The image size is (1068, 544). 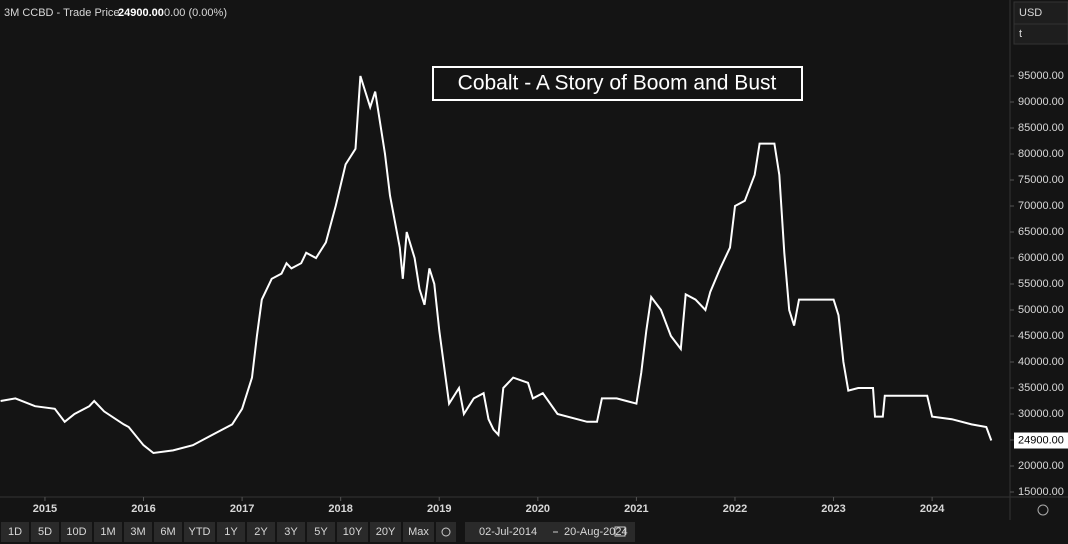 What do you see at coordinates (1030, 13) in the screenshot?
I see `currency: USD` at bounding box center [1030, 13].